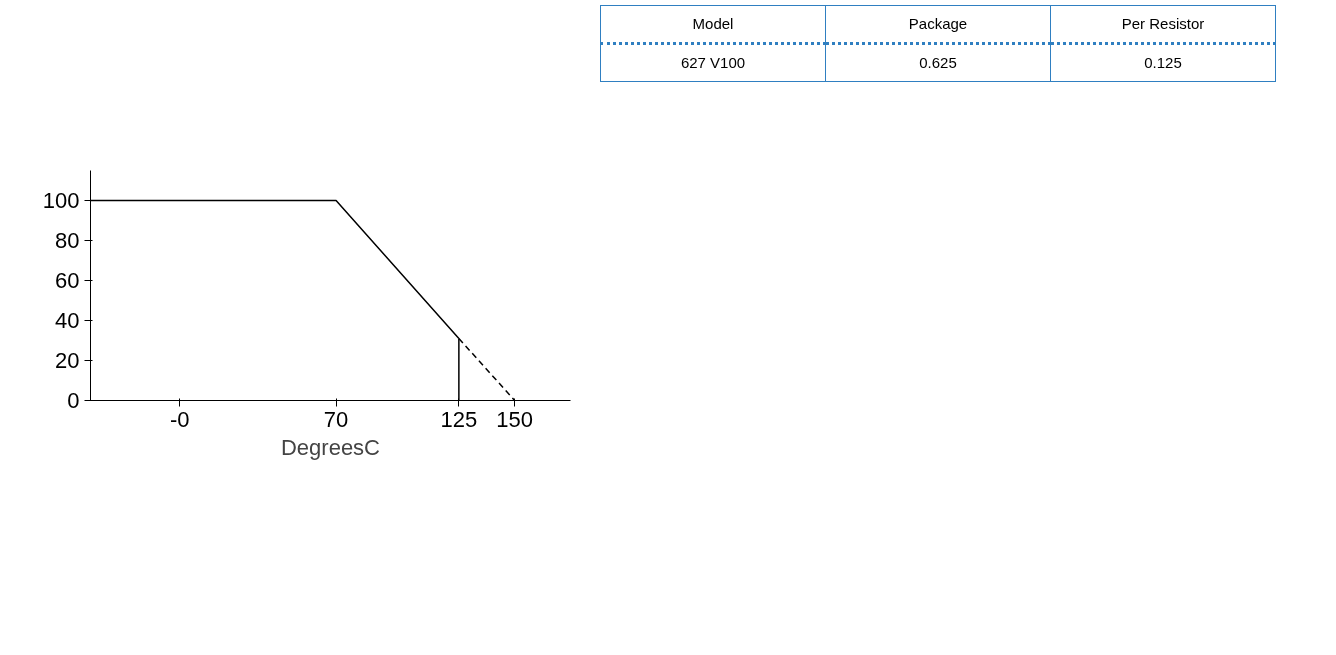 The width and height of the screenshot is (1336, 655). I want to click on y-tick-label: 80, so click(67, 240).